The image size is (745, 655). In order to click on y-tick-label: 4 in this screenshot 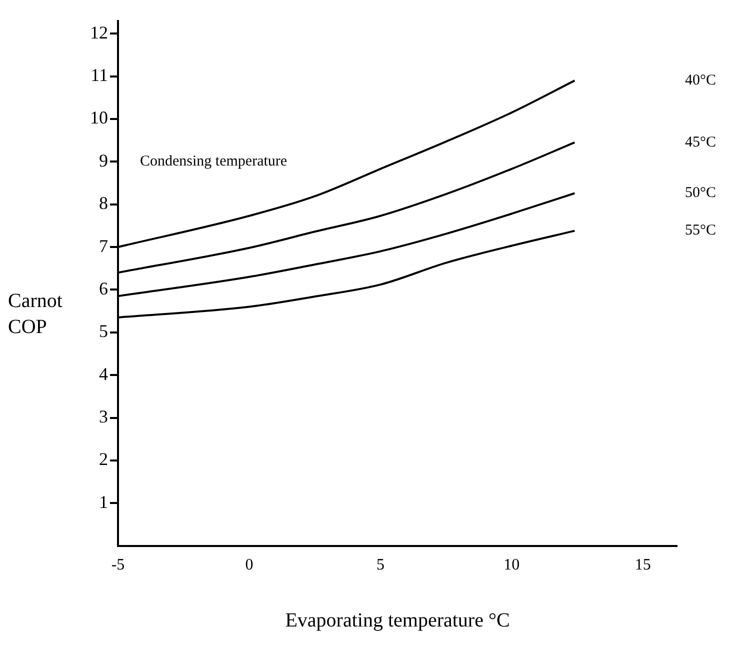, I will do `click(103, 374)`.